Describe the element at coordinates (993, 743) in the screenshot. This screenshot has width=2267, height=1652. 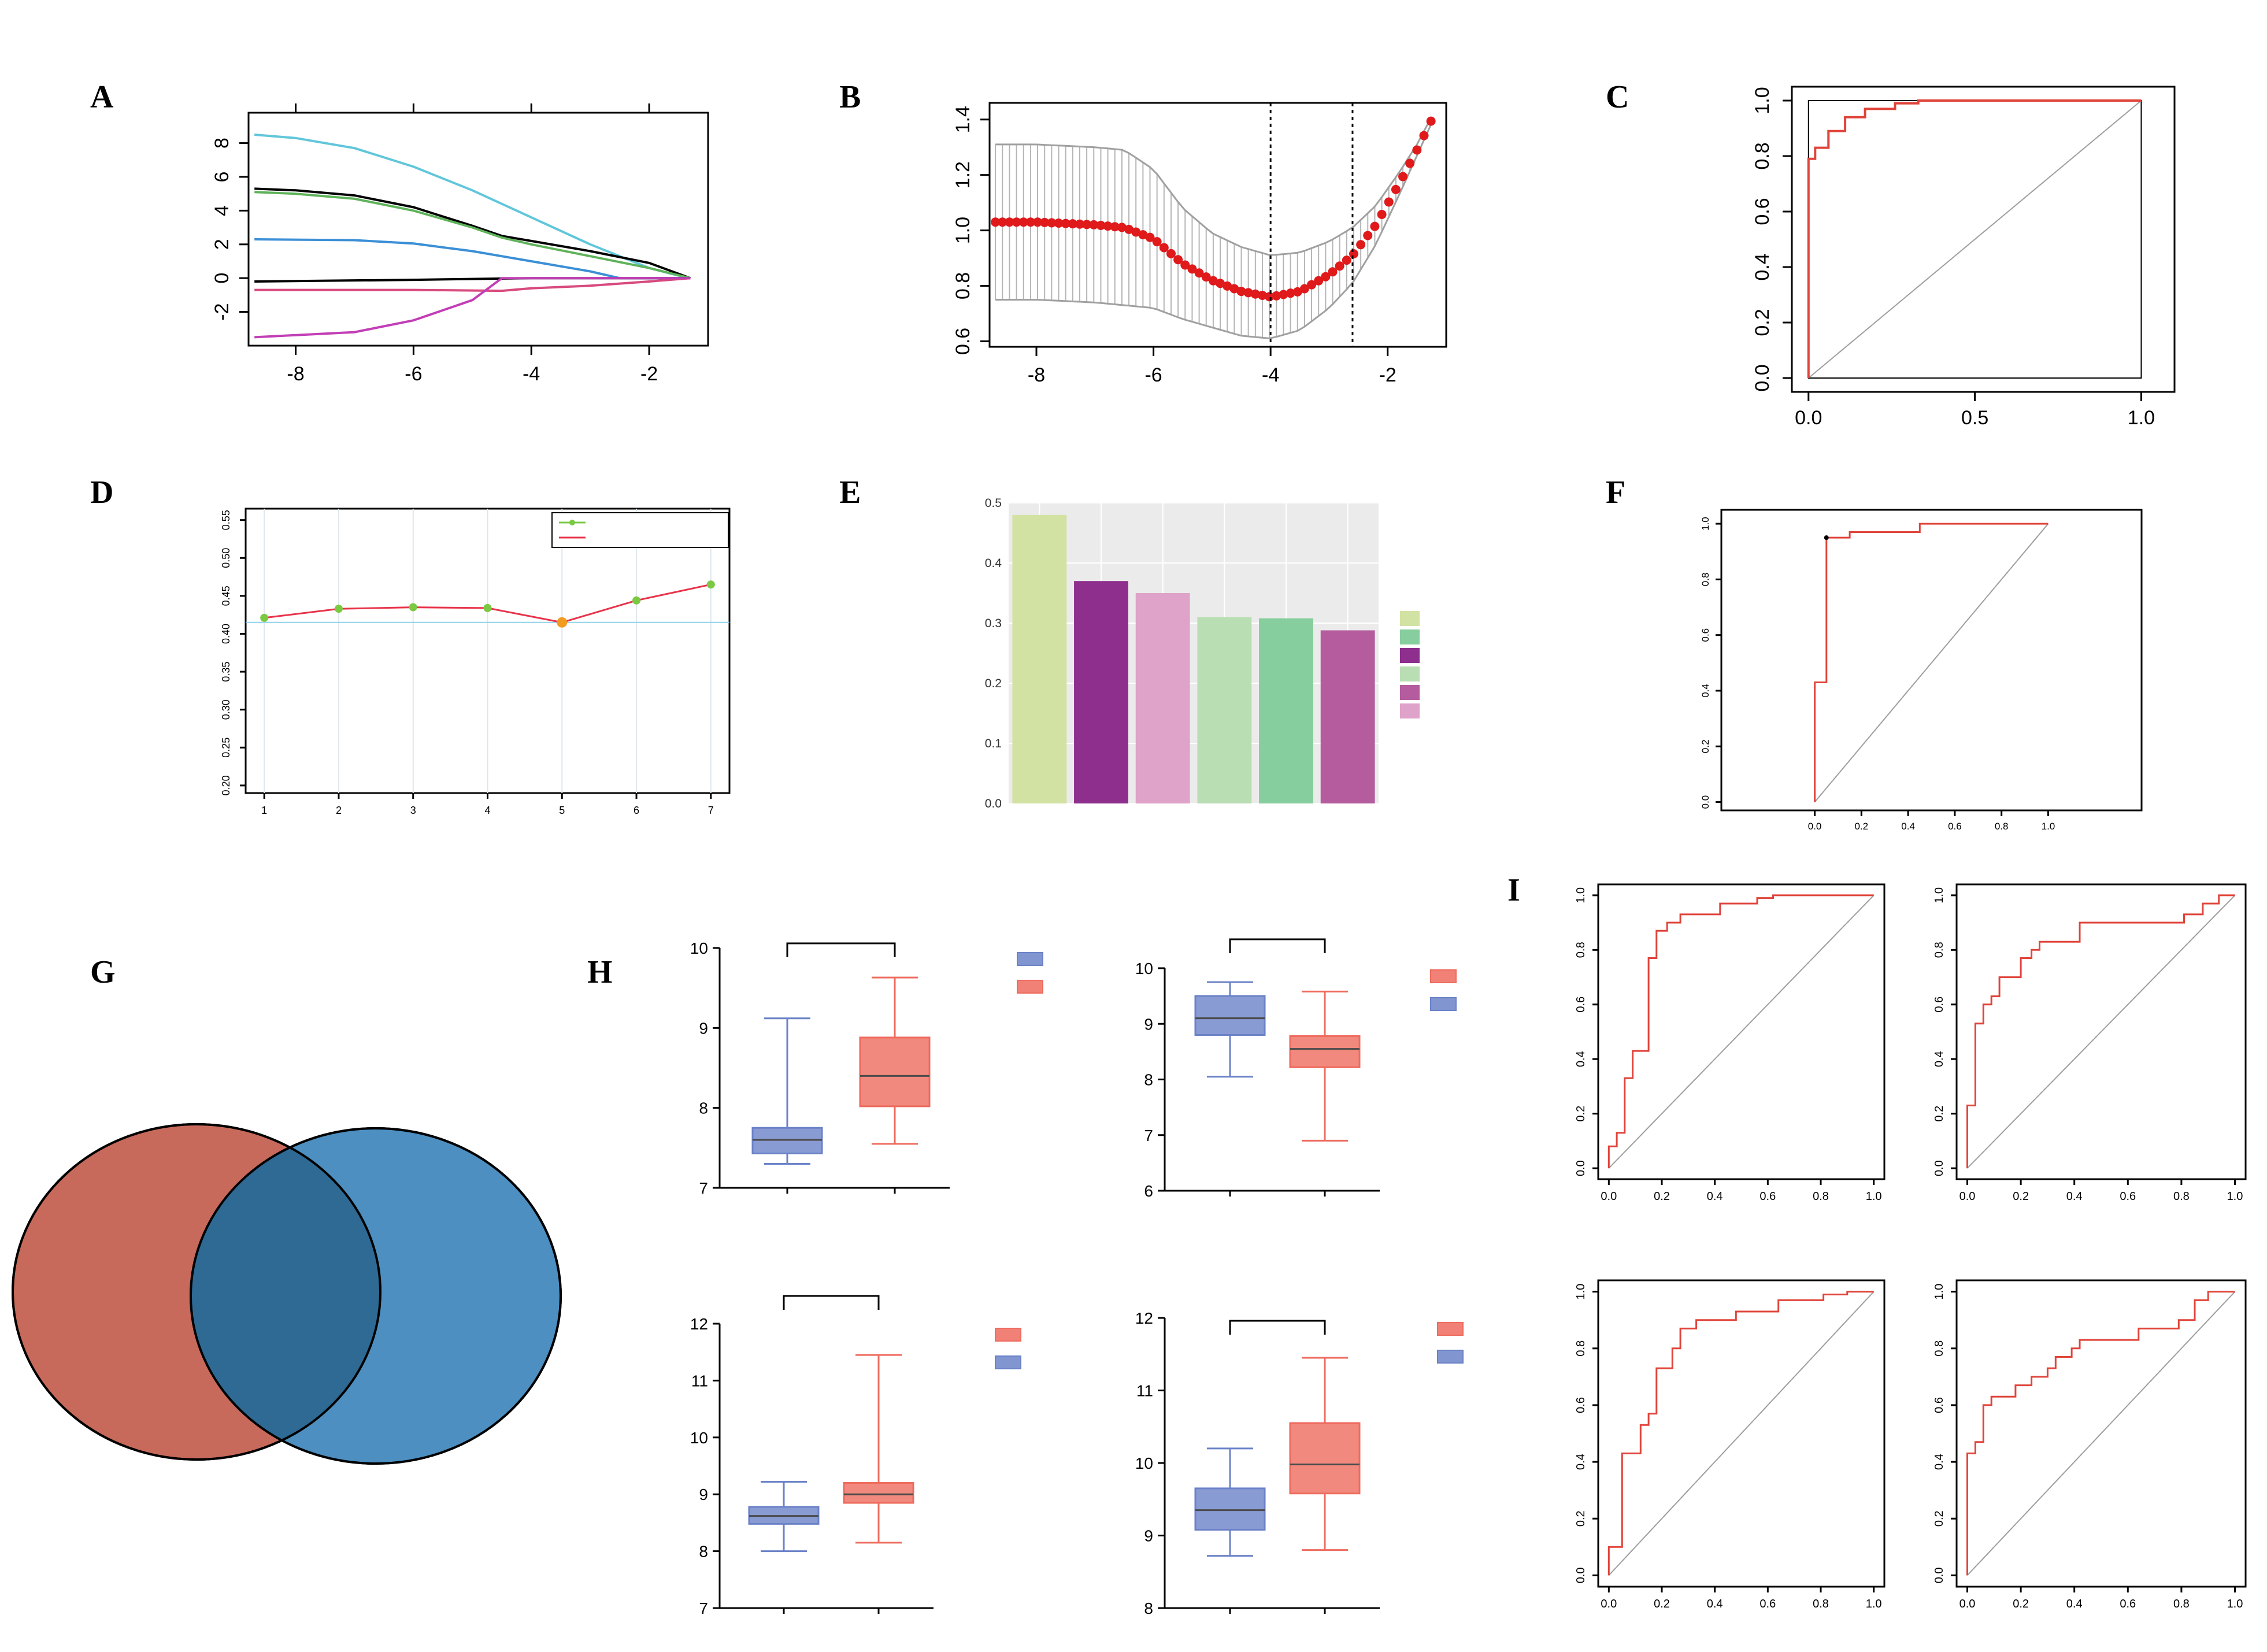
I see `y-tick-label: 0.1` at that location.